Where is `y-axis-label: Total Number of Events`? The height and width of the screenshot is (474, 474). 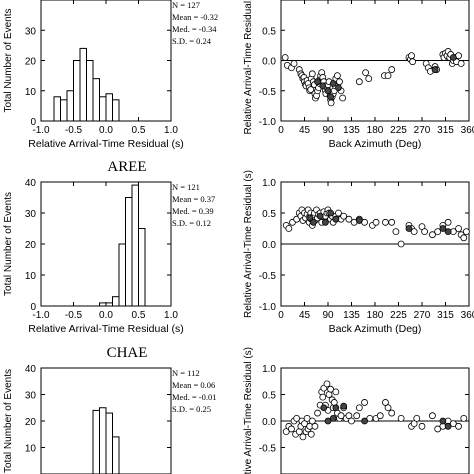
y-axis-label: Total Number of Events is located at coordinates (8, 421).